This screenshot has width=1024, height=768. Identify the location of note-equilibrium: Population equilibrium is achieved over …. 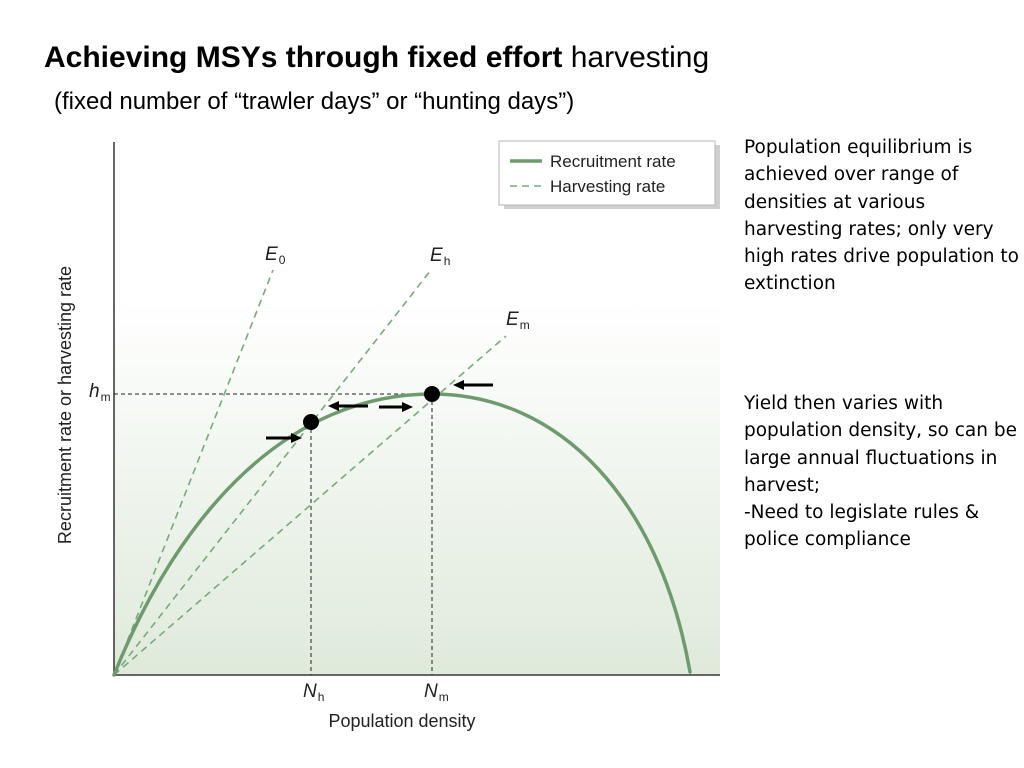
(881, 216).